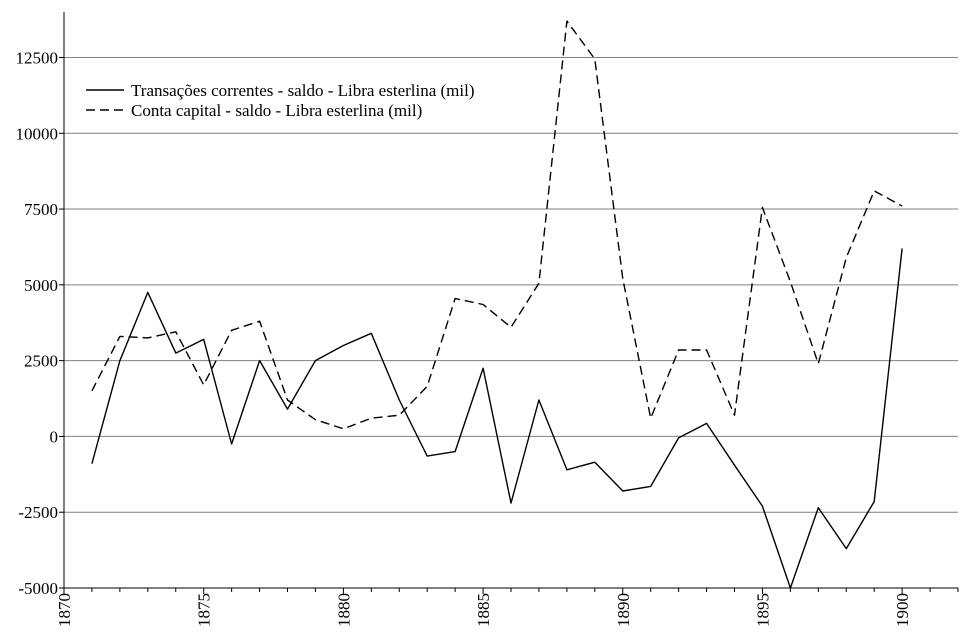 Image resolution: width=969 pixels, height=640 pixels. I want to click on y-tick-label: 12500, so click(37, 57).